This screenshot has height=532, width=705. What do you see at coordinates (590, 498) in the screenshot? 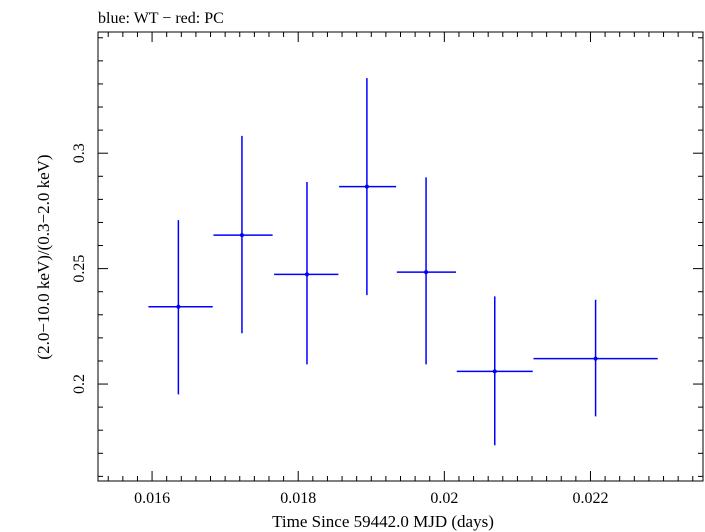
I see `x-tick-label: 0.022` at bounding box center [590, 498].